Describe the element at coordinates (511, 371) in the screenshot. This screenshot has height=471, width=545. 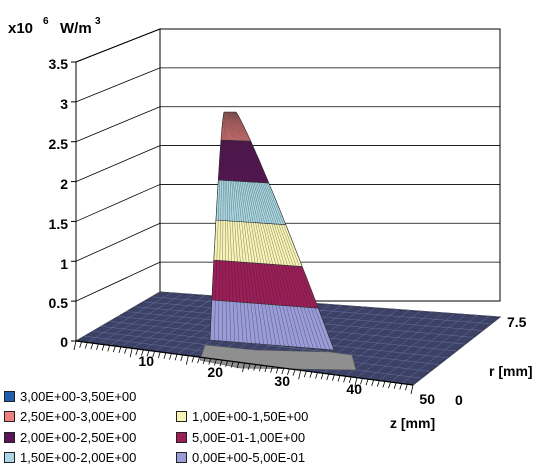
I see `r-axis-label: r [mm]` at that location.